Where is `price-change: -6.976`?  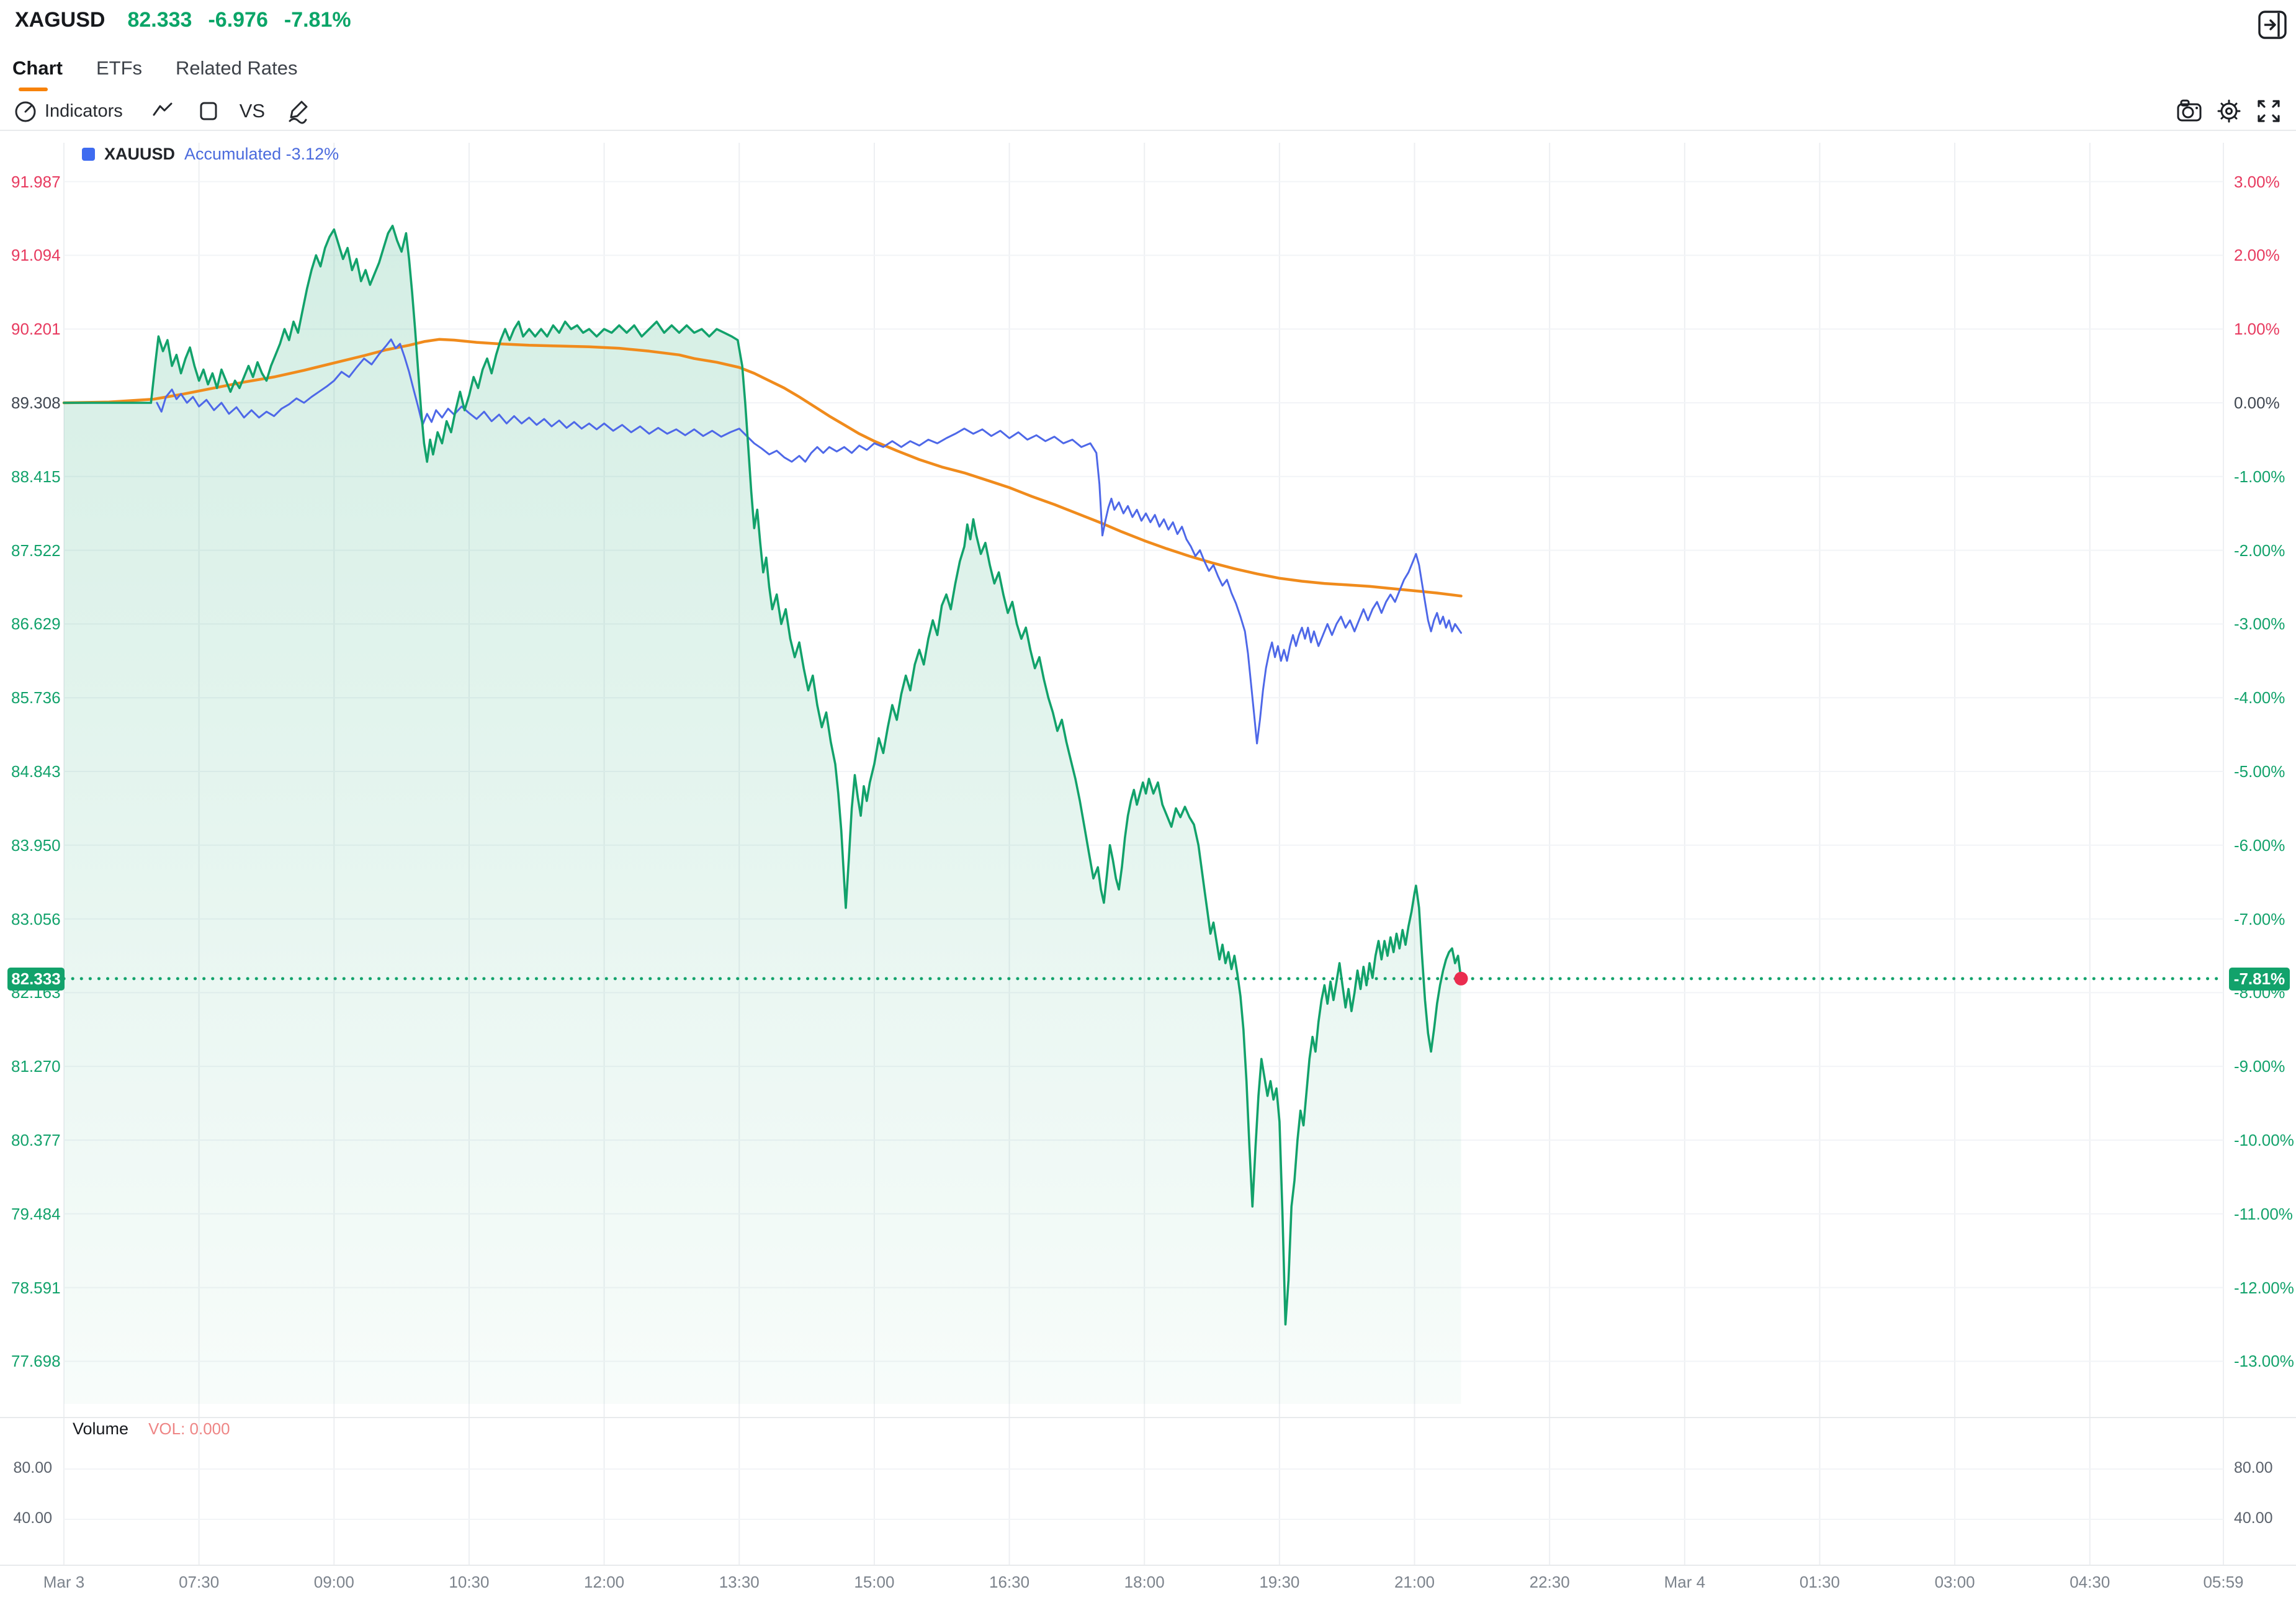
price-change: -6.976 is located at coordinates (238, 20).